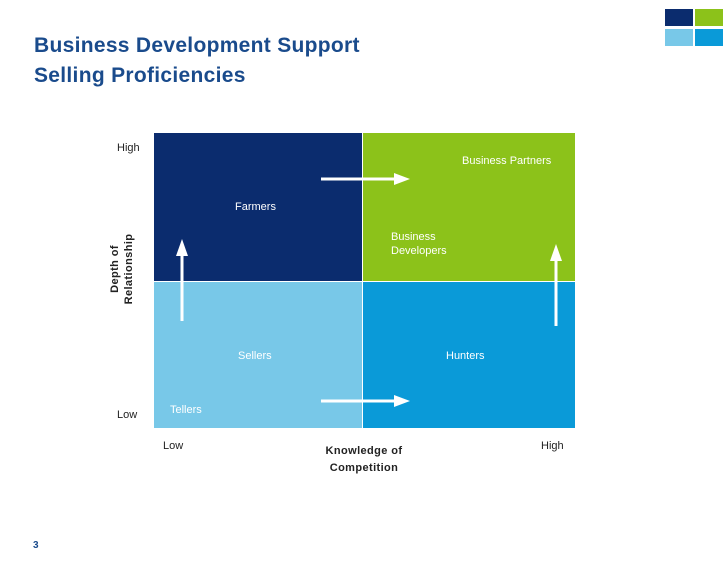 The height and width of the screenshot is (563, 728). What do you see at coordinates (115, 269) in the screenshot?
I see `y-axis-title-line1: Depth of` at bounding box center [115, 269].